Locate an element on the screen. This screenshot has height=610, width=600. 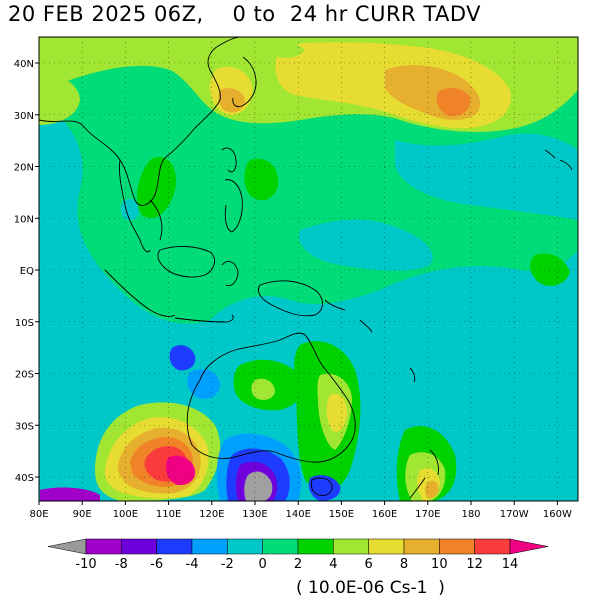
lon-tick-label: 160E is located at coordinates (384, 514).